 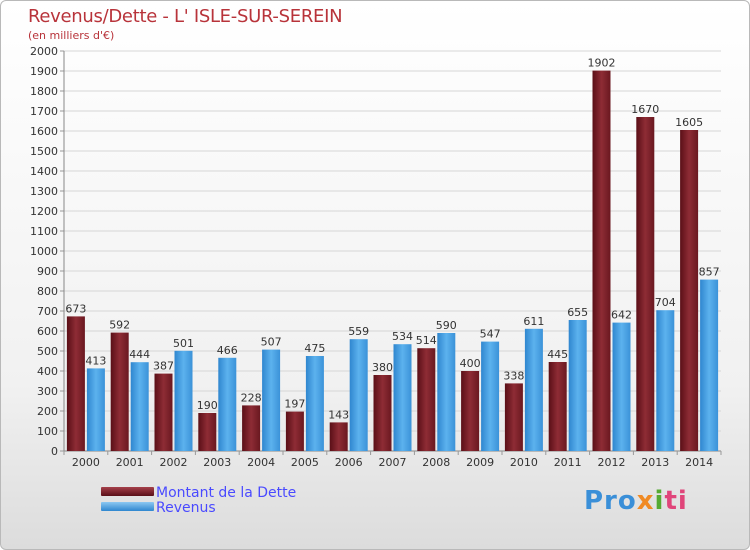 What do you see at coordinates (338, 414) in the screenshot?
I see `value-label-dette: 143` at bounding box center [338, 414].